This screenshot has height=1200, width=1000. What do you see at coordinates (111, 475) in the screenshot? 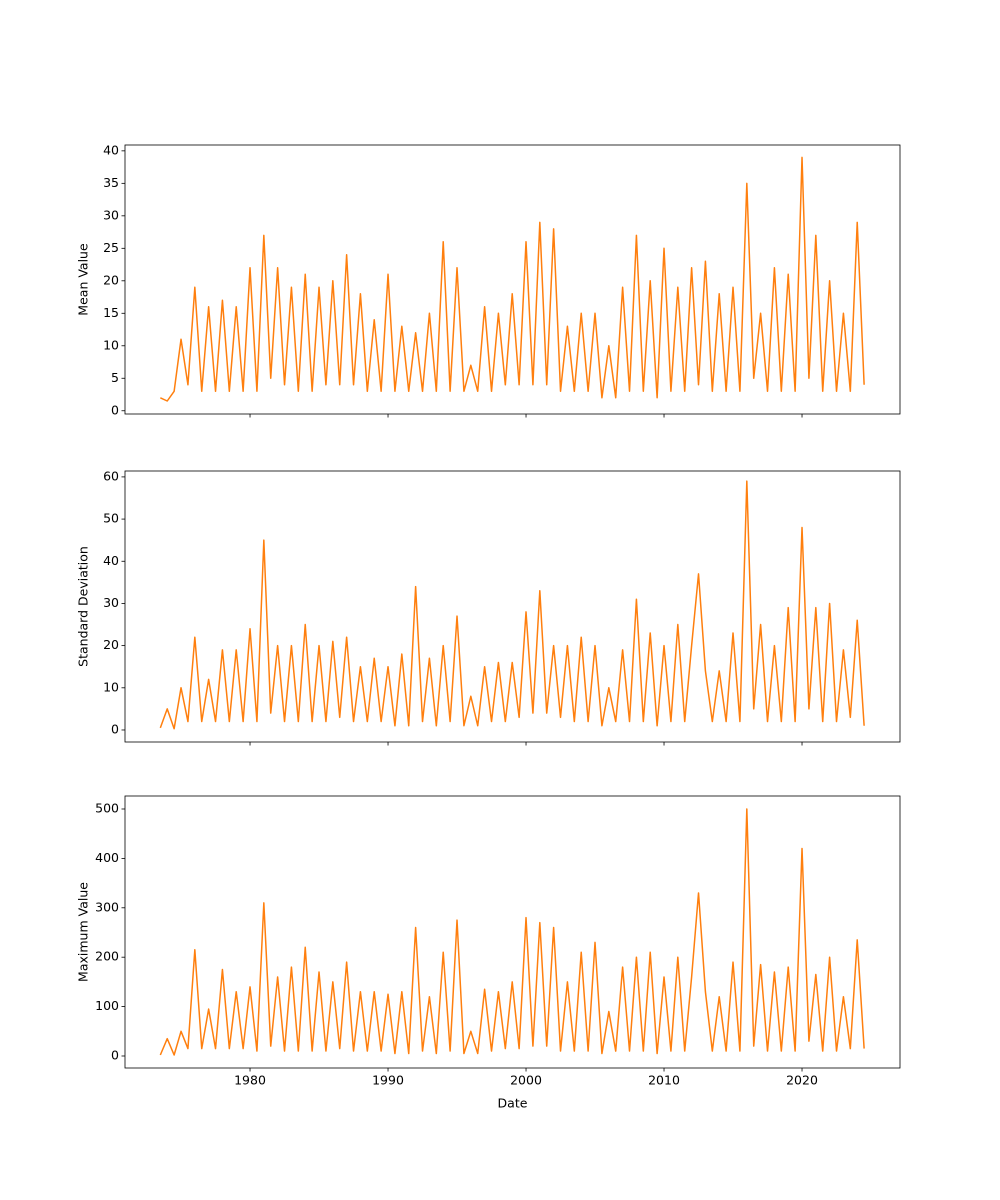
I see `y-tick-label: 60` at bounding box center [111, 475].